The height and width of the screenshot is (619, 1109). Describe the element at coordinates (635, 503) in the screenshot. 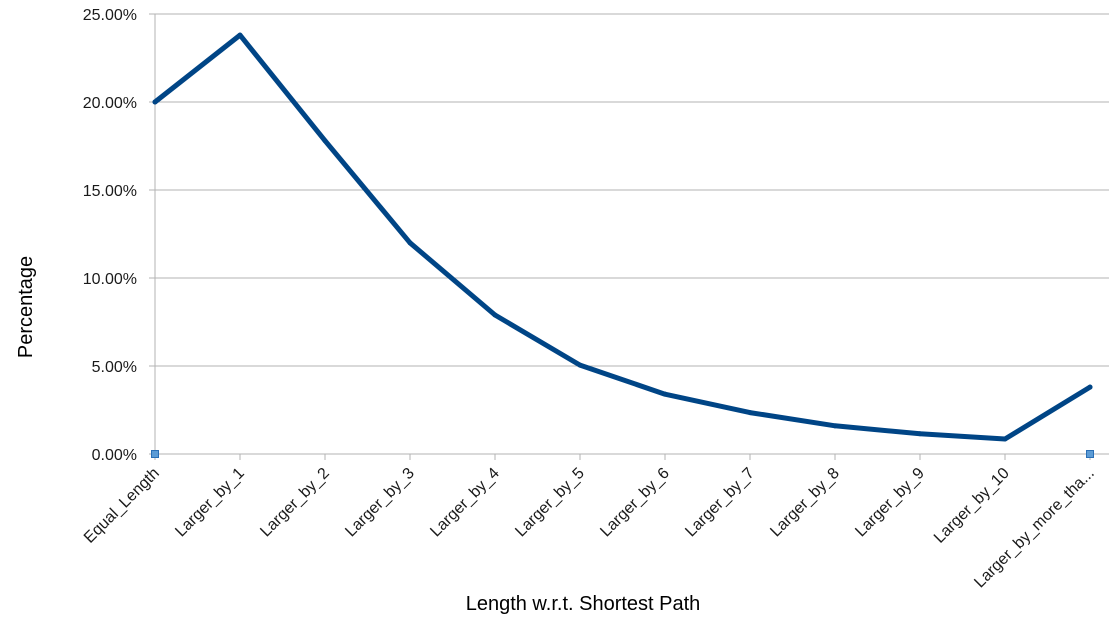

I see `x-tick-label: Larger_by_6` at that location.